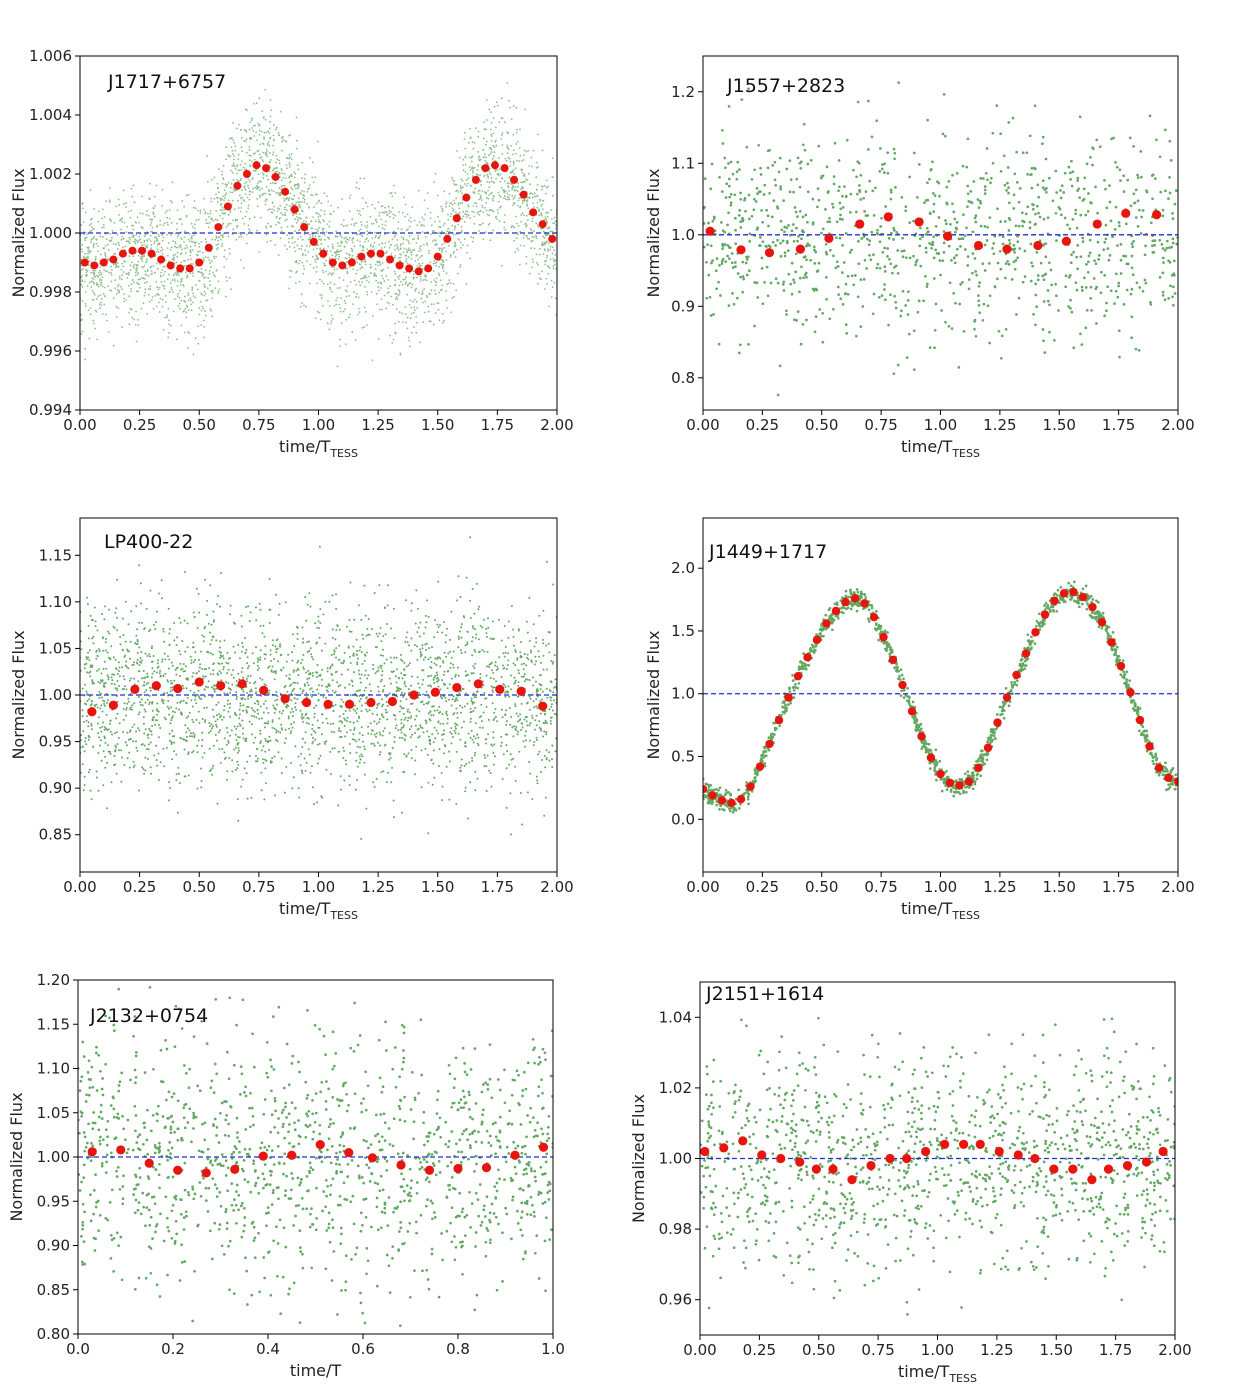 This screenshot has width=1243, height=1388. Describe the element at coordinates (702, 887) in the screenshot. I see `x-tick-label: 0.00` at that location.